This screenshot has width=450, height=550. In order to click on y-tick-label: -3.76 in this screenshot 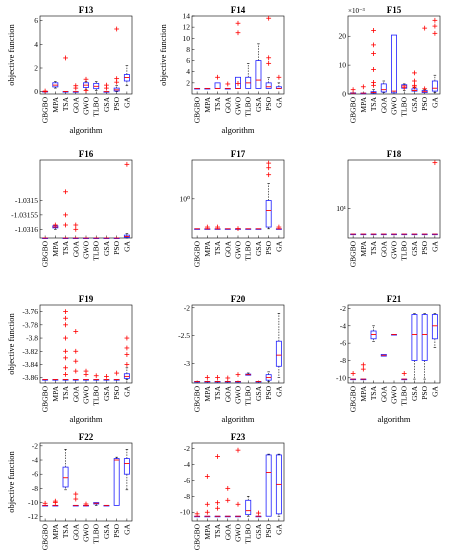, I will do `click(30, 311)`.